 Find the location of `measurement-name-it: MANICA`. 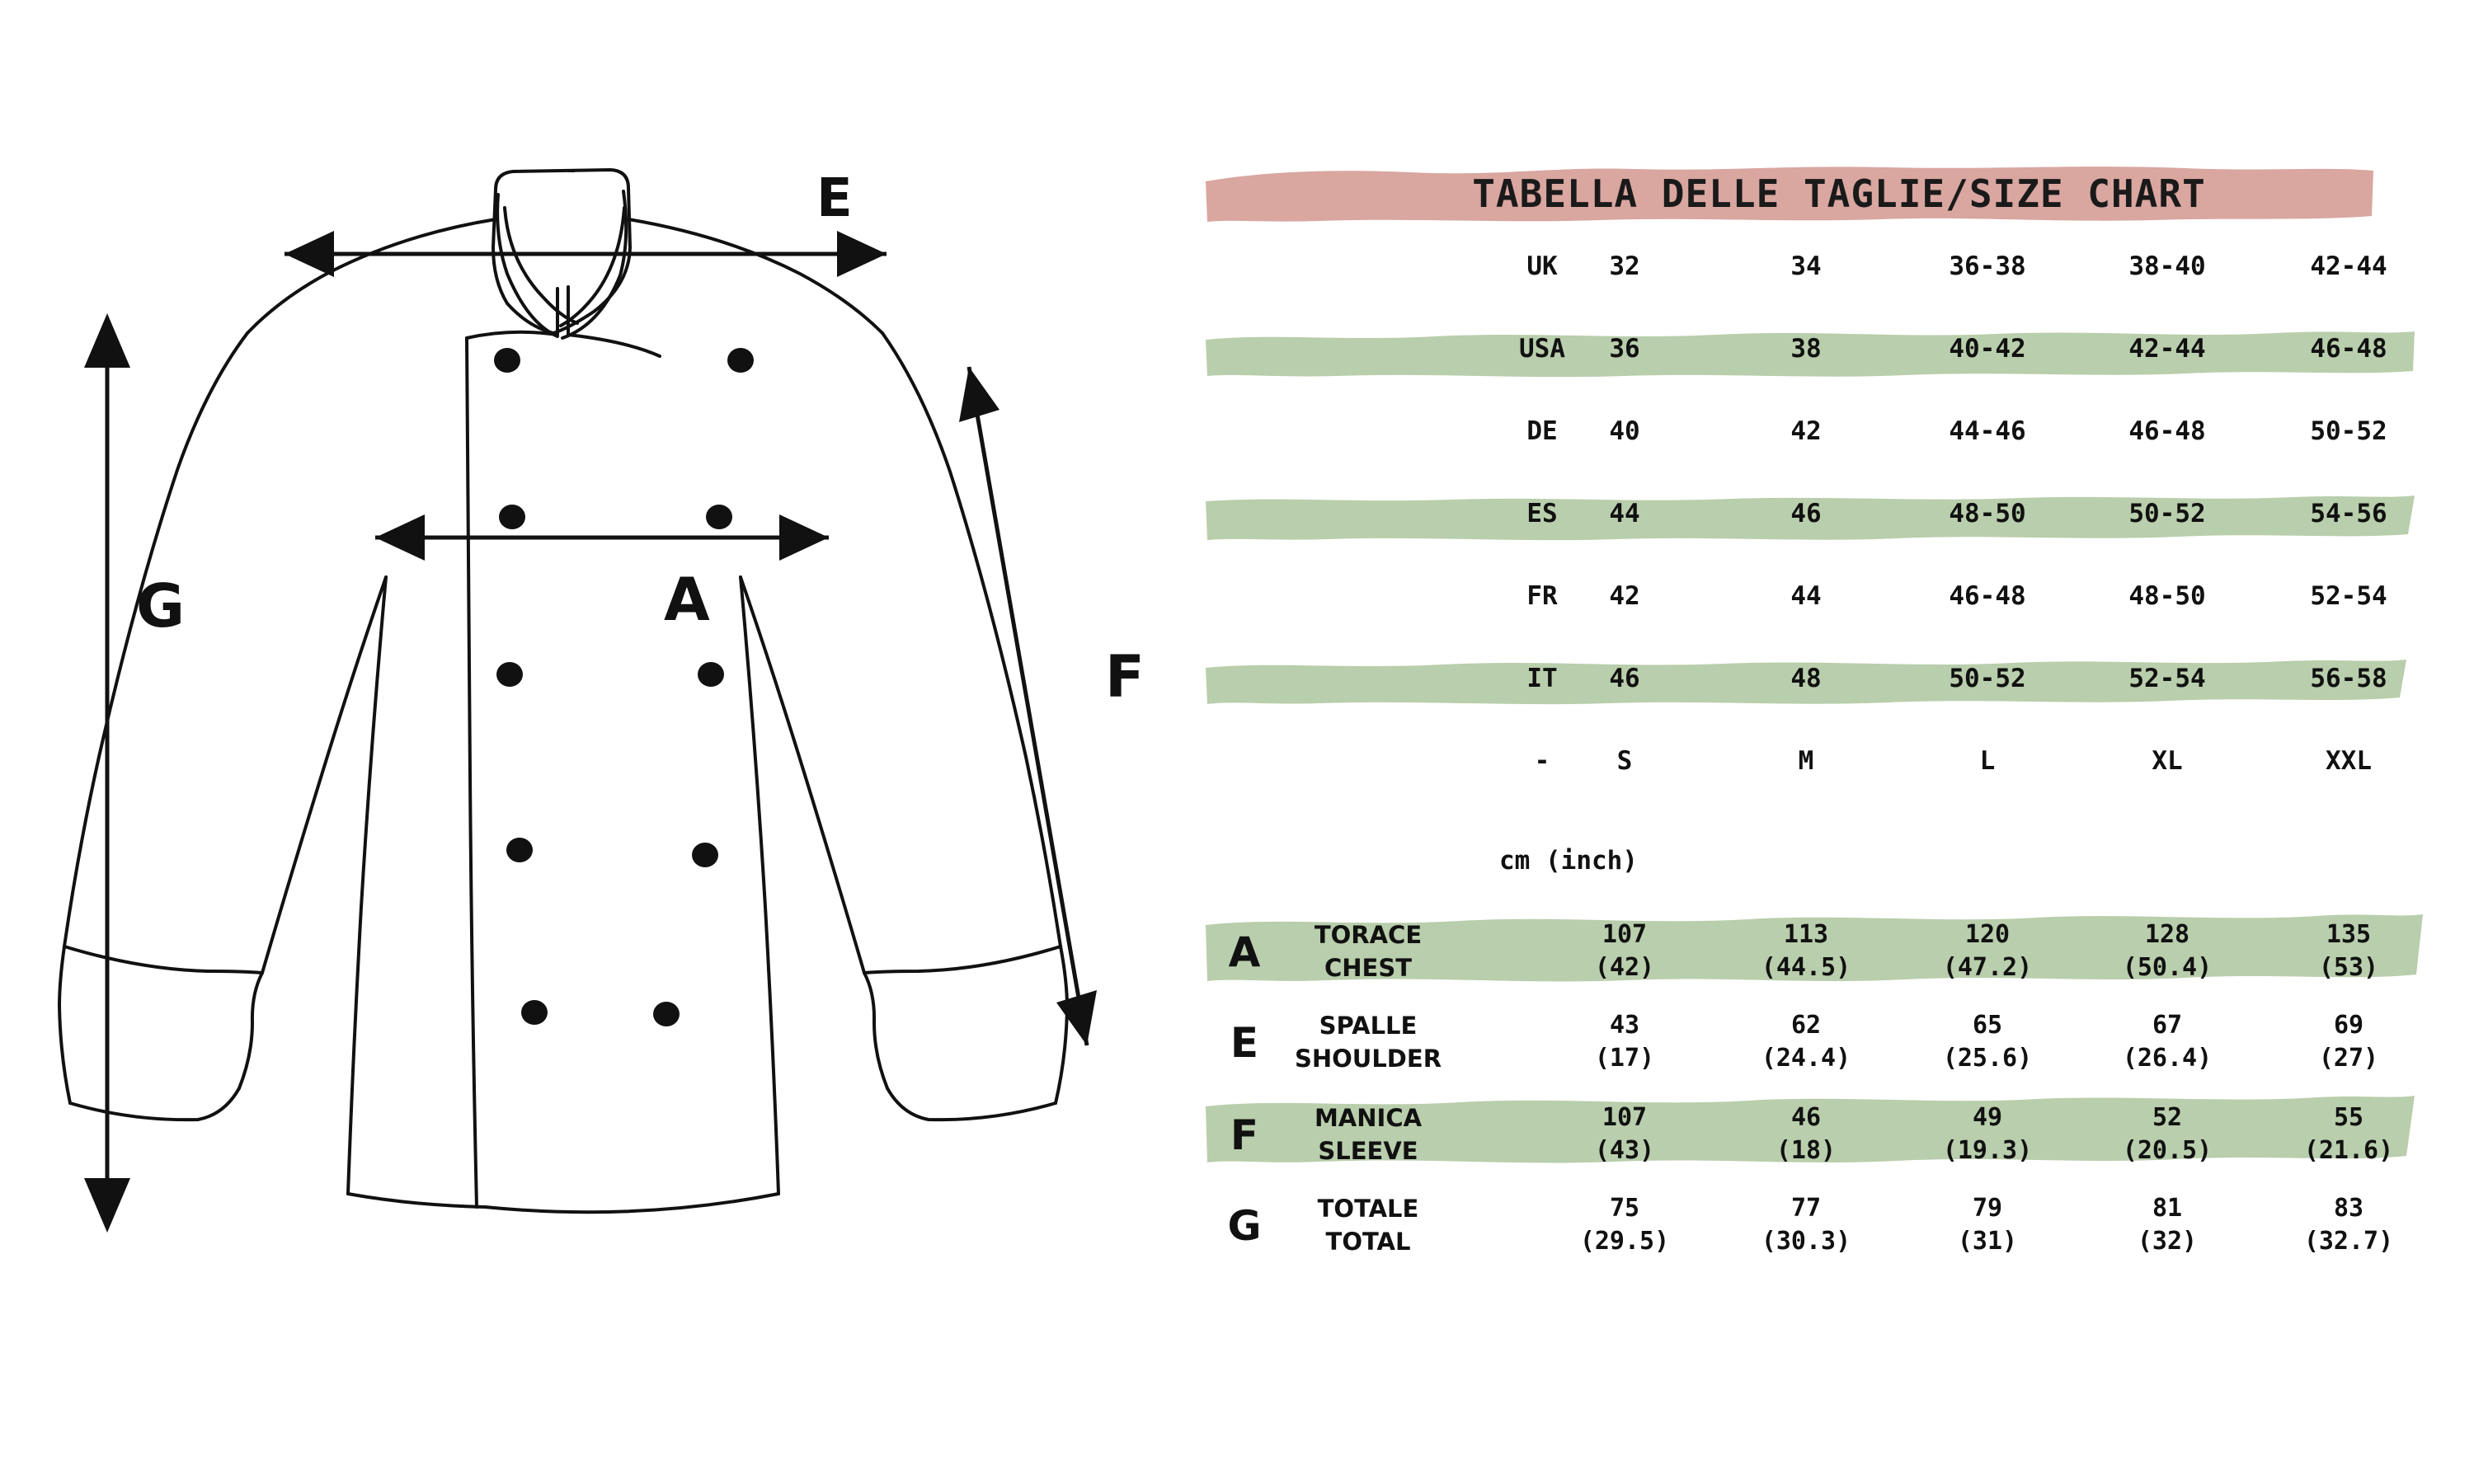

measurement-name-it: MANICA is located at coordinates (1368, 1118).